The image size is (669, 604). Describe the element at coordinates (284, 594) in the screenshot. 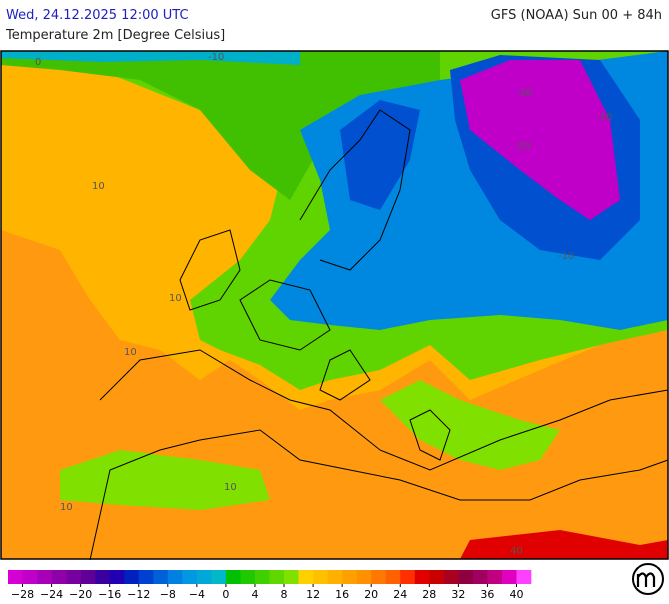

I see `legend-tick-label: 8` at that location.